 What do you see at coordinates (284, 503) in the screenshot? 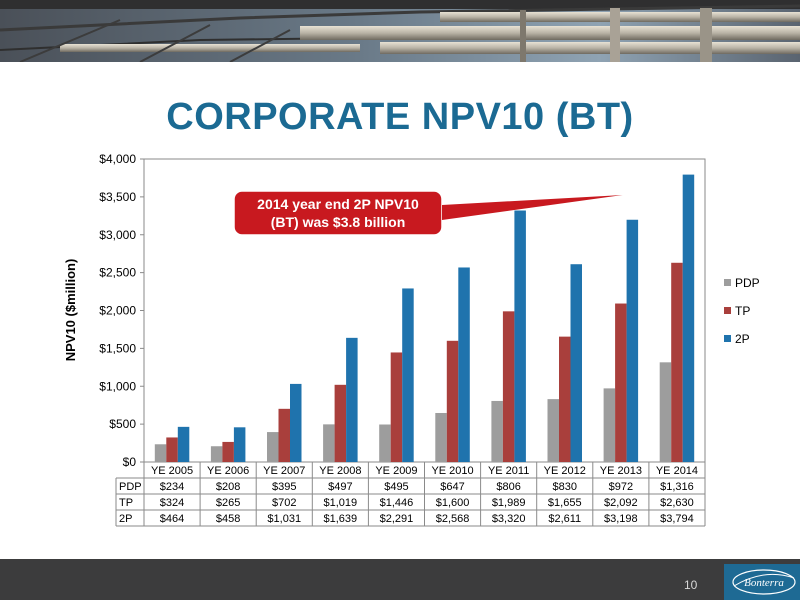
I see `table-cell: $702` at bounding box center [284, 503].